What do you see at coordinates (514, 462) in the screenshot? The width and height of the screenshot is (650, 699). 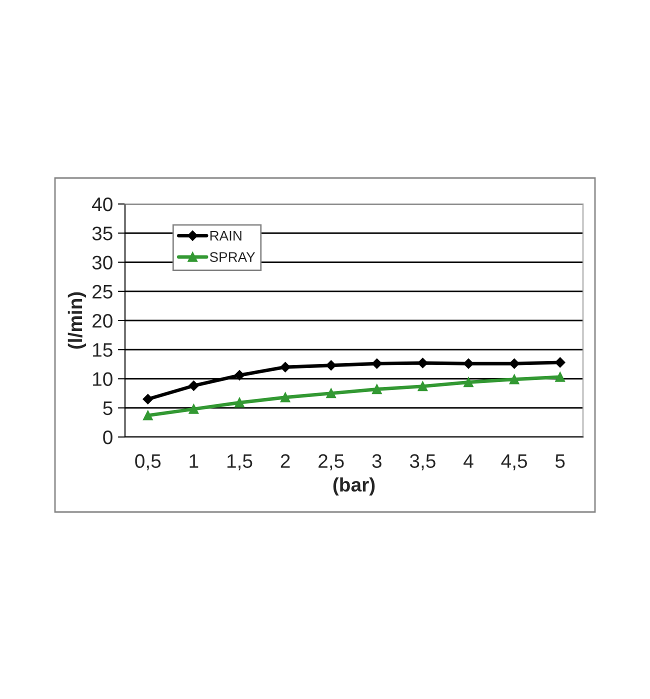 I see `x-tick-label: 4,5` at bounding box center [514, 462].